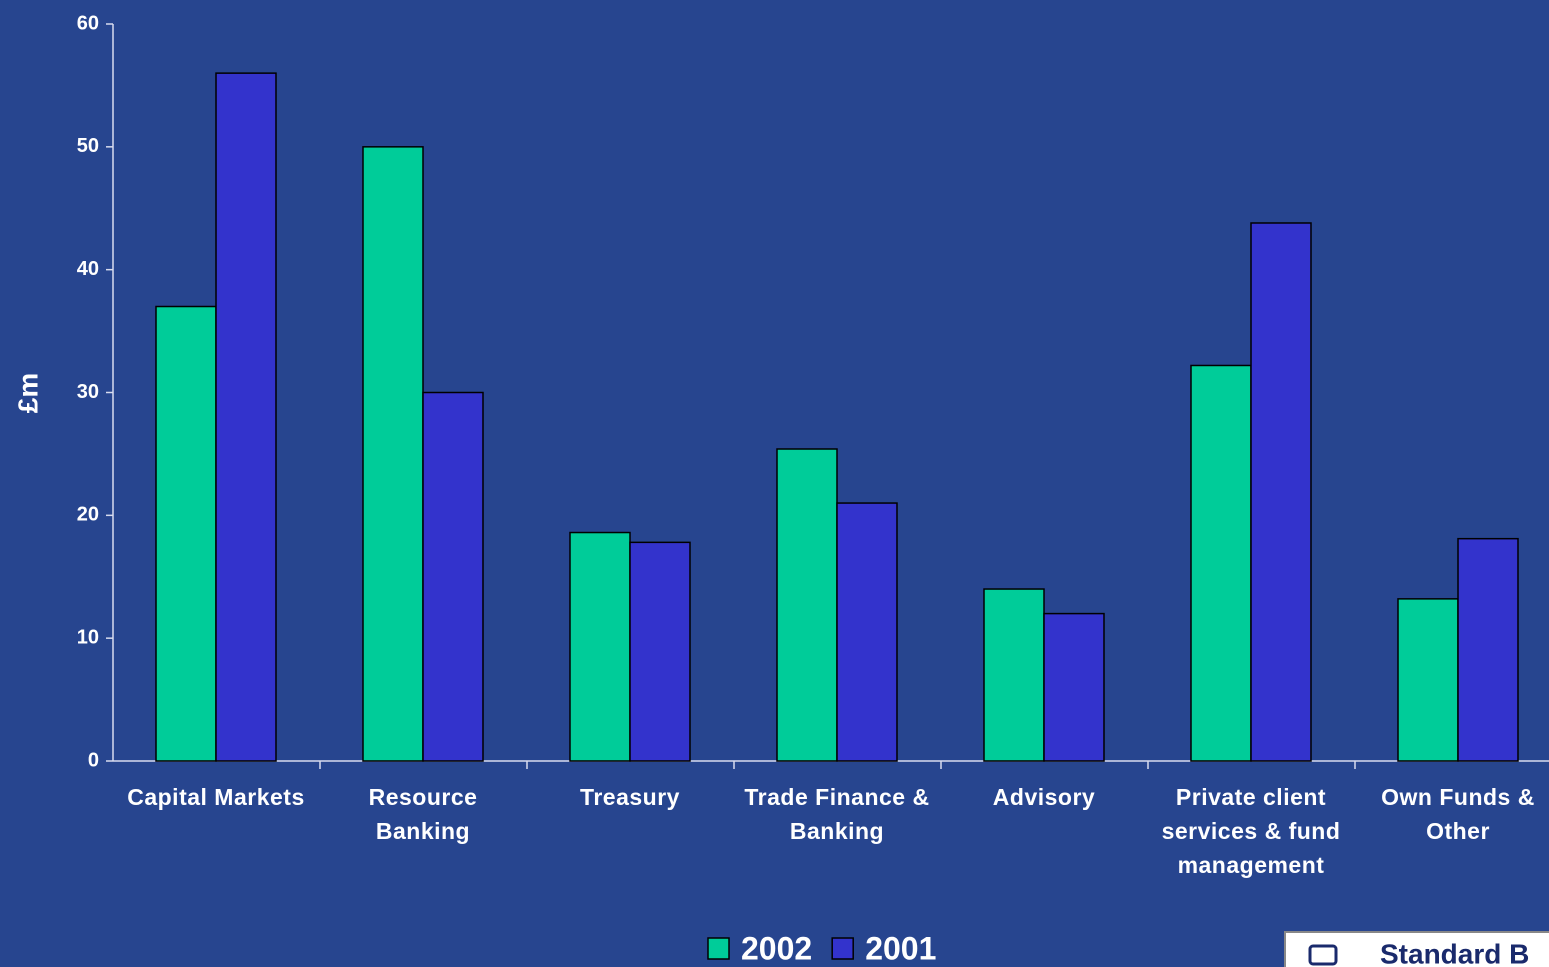 This screenshot has width=1549, height=967. What do you see at coordinates (216, 797) in the screenshot?
I see `x-tick-label: Capital Markets` at bounding box center [216, 797].